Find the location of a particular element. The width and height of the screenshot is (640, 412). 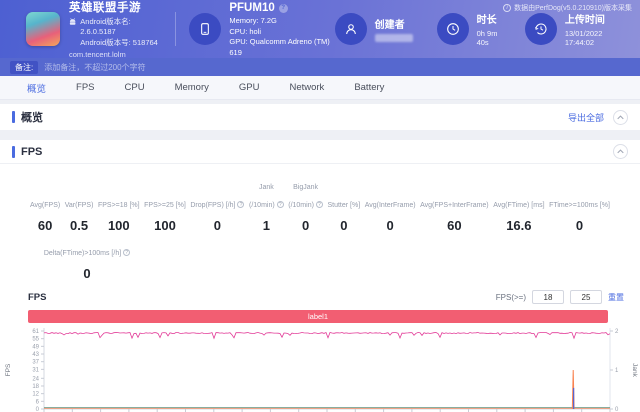

tab-GPU: GPU is located at coordinates (249, 87).